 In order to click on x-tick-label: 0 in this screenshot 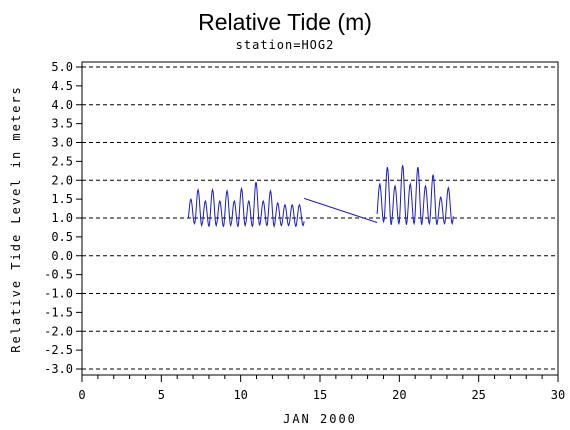, I will do `click(81, 395)`.